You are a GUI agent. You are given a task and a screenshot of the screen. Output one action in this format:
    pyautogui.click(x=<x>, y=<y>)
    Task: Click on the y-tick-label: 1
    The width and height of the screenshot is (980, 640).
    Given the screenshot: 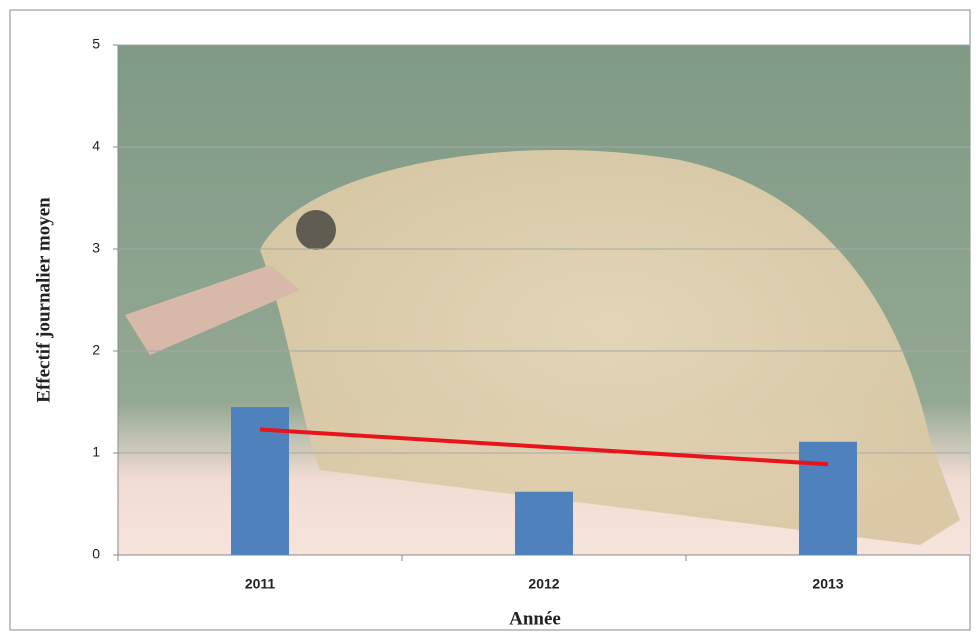 What is the action you would take?
    pyautogui.click(x=96, y=452)
    